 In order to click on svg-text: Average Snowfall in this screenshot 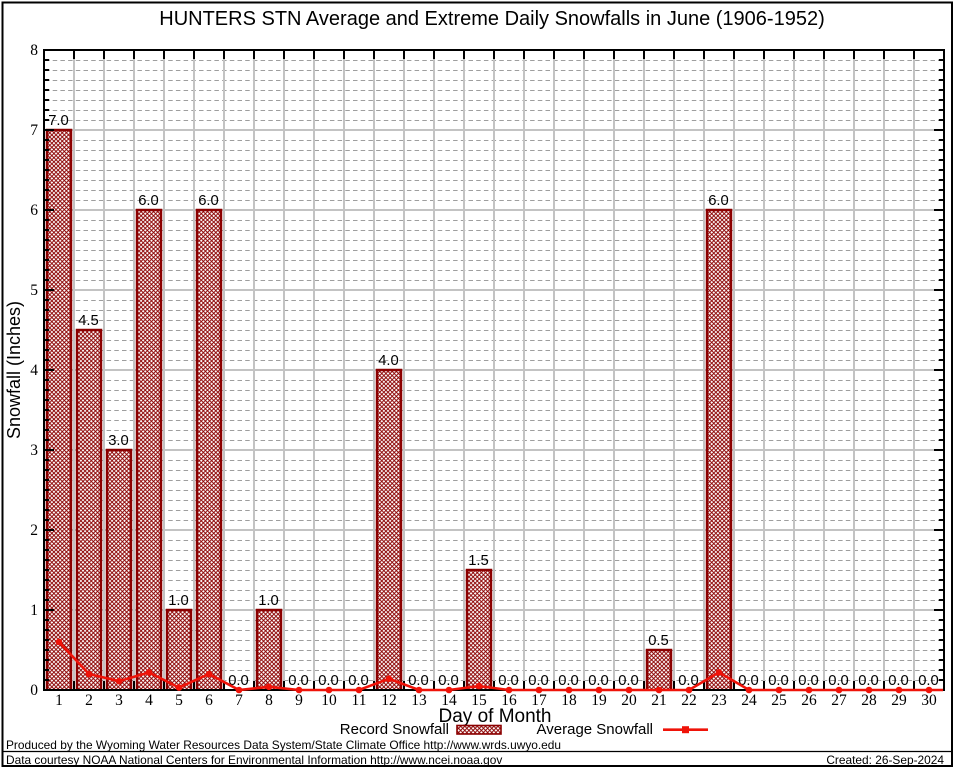, I will do `click(595, 729)`.